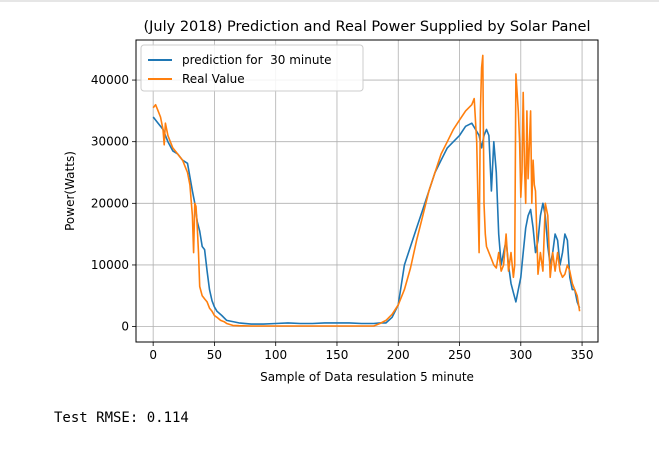 Image resolution: width=659 pixels, height=453 pixels. Describe the element at coordinates (110, 80) in the screenshot. I see `y-tick-label: 40000` at that location.